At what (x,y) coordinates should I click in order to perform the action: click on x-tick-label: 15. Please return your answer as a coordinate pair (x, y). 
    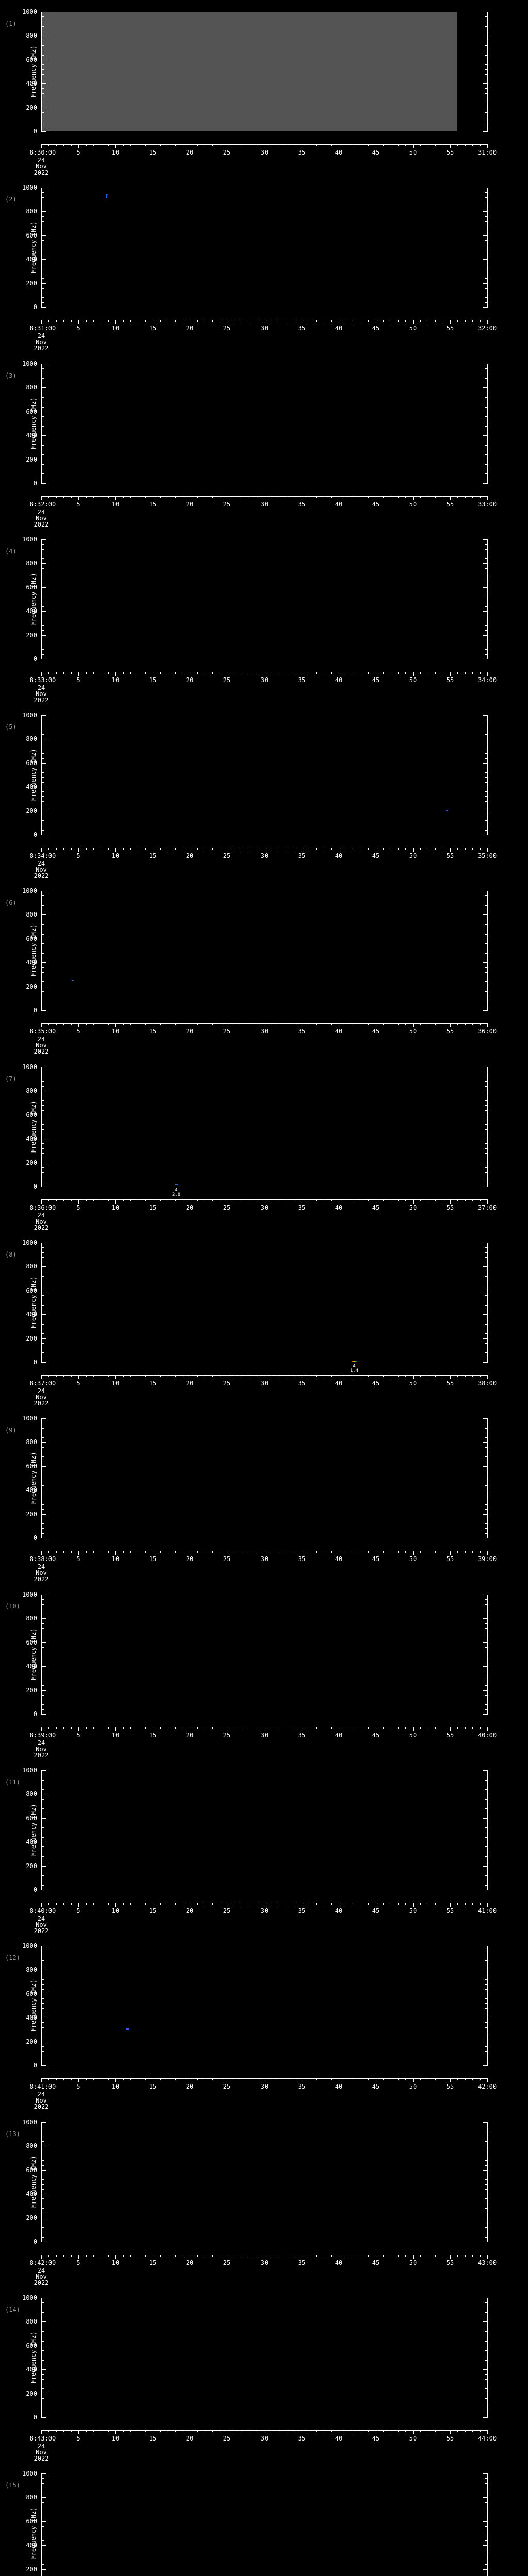
    Looking at the image, I should click on (152, 504).